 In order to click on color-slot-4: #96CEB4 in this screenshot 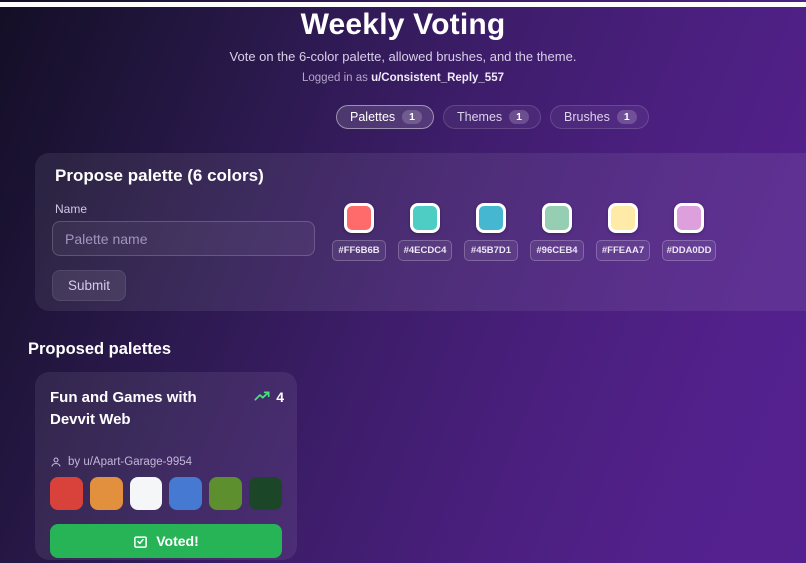, I will do `click(557, 232)`.